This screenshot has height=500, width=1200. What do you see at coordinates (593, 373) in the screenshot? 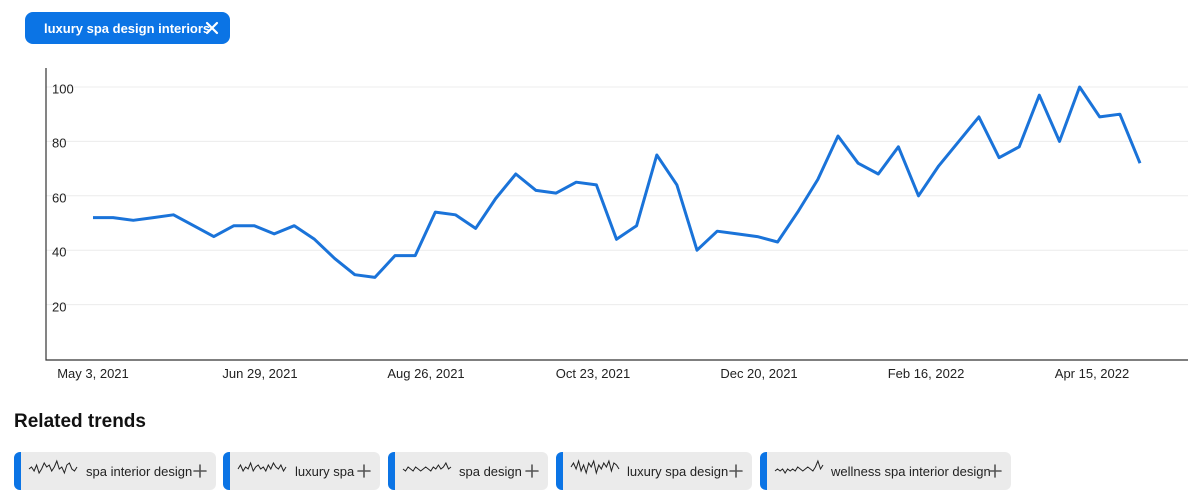
I see `x-tick-label: Oct 23, 2021` at bounding box center [593, 373].